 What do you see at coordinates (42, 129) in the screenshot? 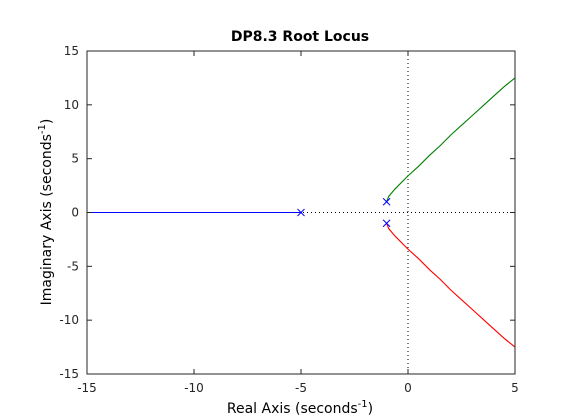
I see `y-axis-label-superscript: -1` at bounding box center [42, 129].